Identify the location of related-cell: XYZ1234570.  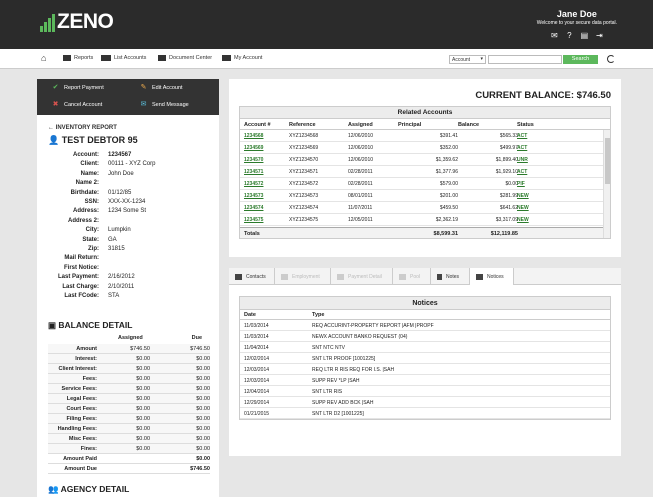
(304, 160).